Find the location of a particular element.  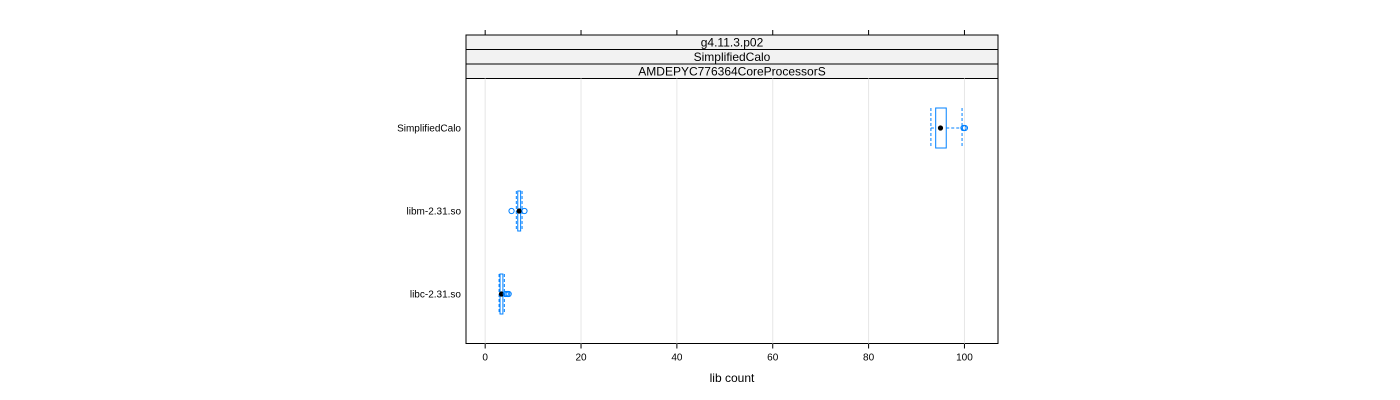

box is located at coordinates (941, 128).